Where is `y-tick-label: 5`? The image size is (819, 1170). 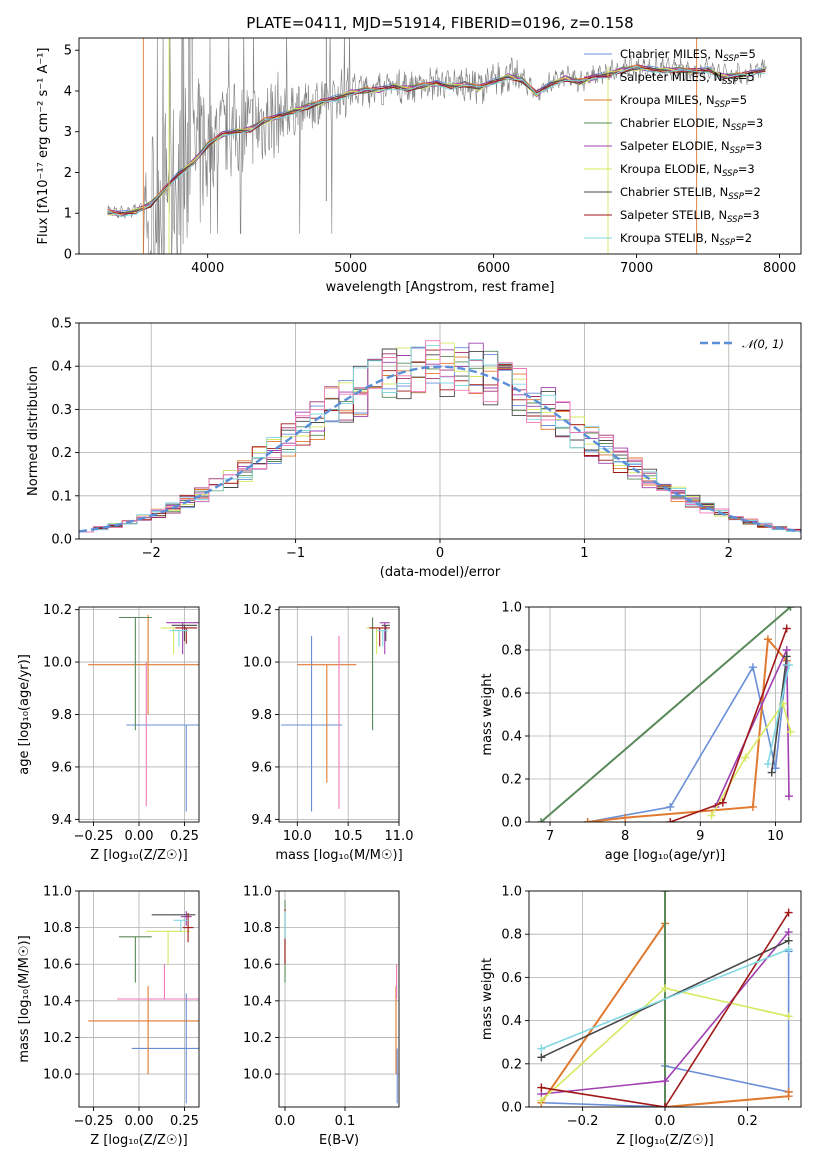
y-tick-label: 5 is located at coordinates (68, 51).